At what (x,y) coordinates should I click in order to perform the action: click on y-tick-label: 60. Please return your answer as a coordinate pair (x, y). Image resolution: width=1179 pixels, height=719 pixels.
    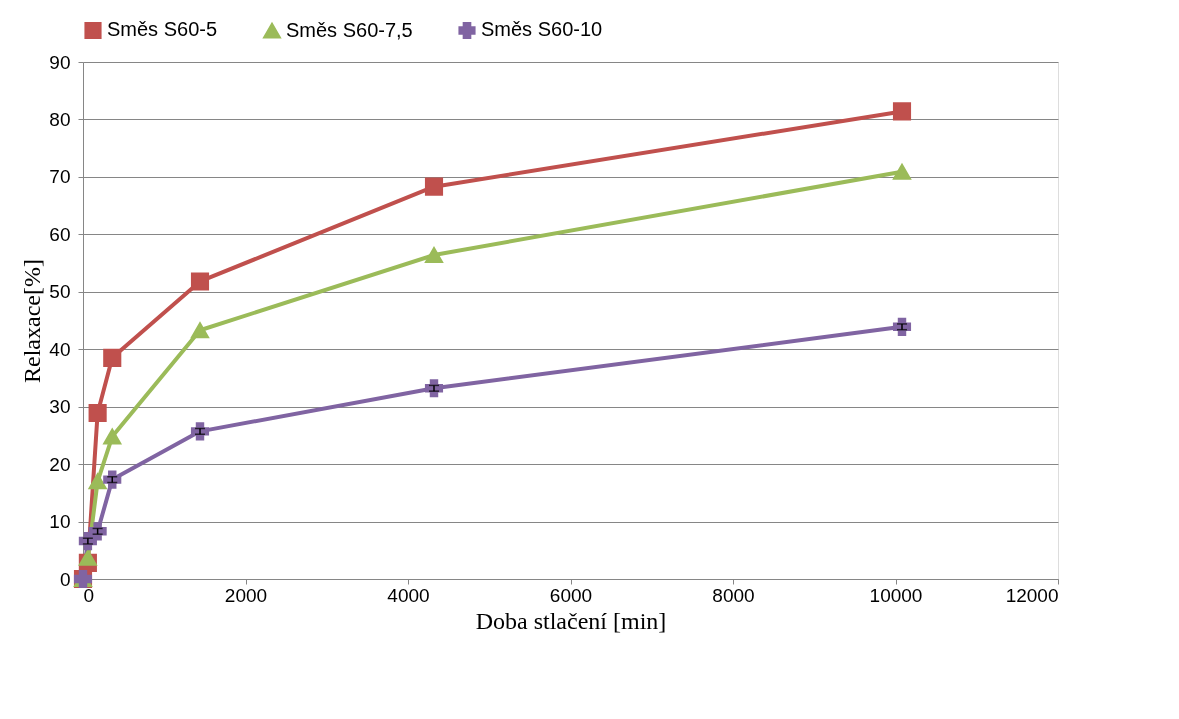
    Looking at the image, I should click on (60, 234).